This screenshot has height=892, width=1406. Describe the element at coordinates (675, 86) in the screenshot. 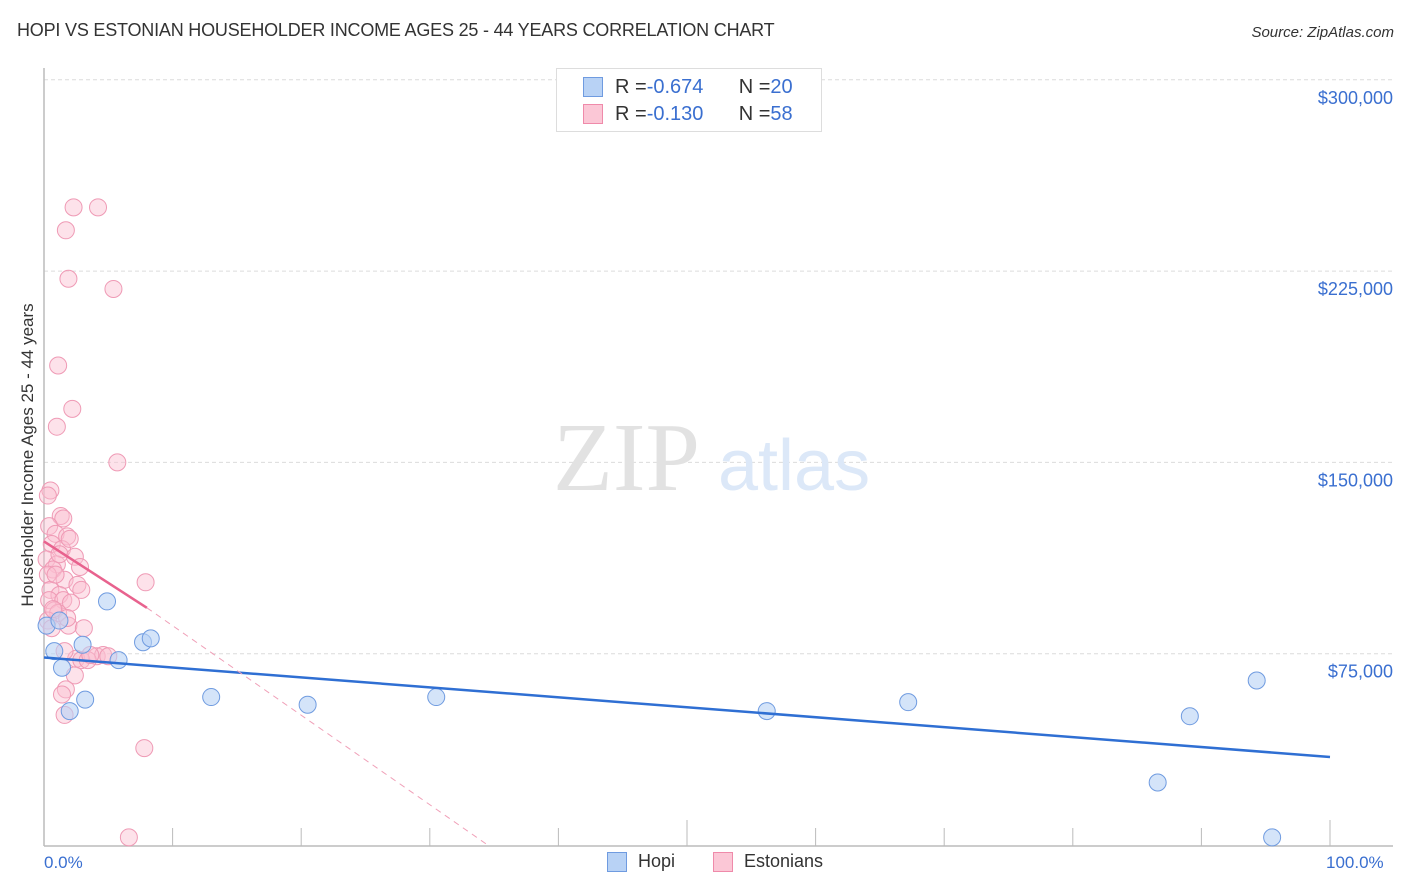

I see `r-value: -0.674` at that location.